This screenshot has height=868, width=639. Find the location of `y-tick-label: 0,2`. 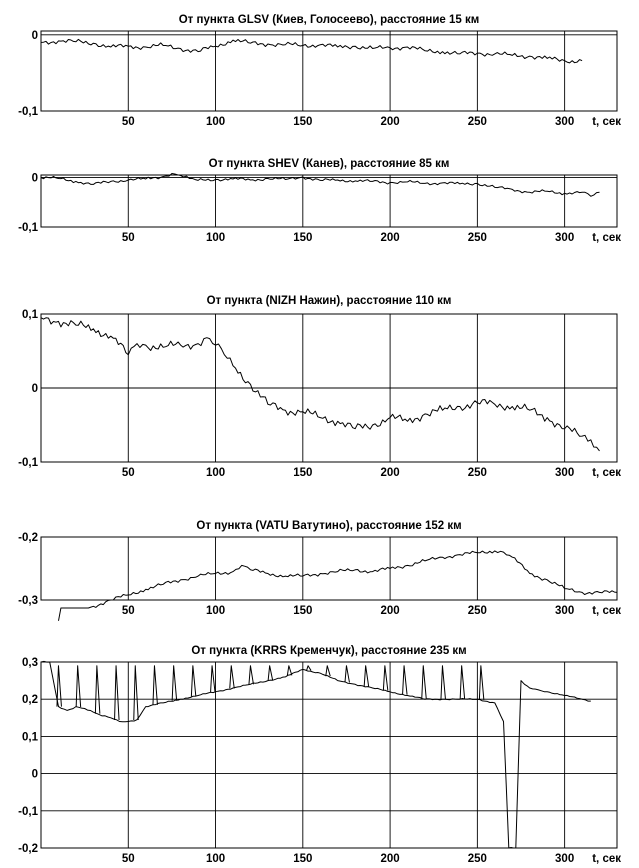

y-tick-label: 0,2 is located at coordinates (30, 700).